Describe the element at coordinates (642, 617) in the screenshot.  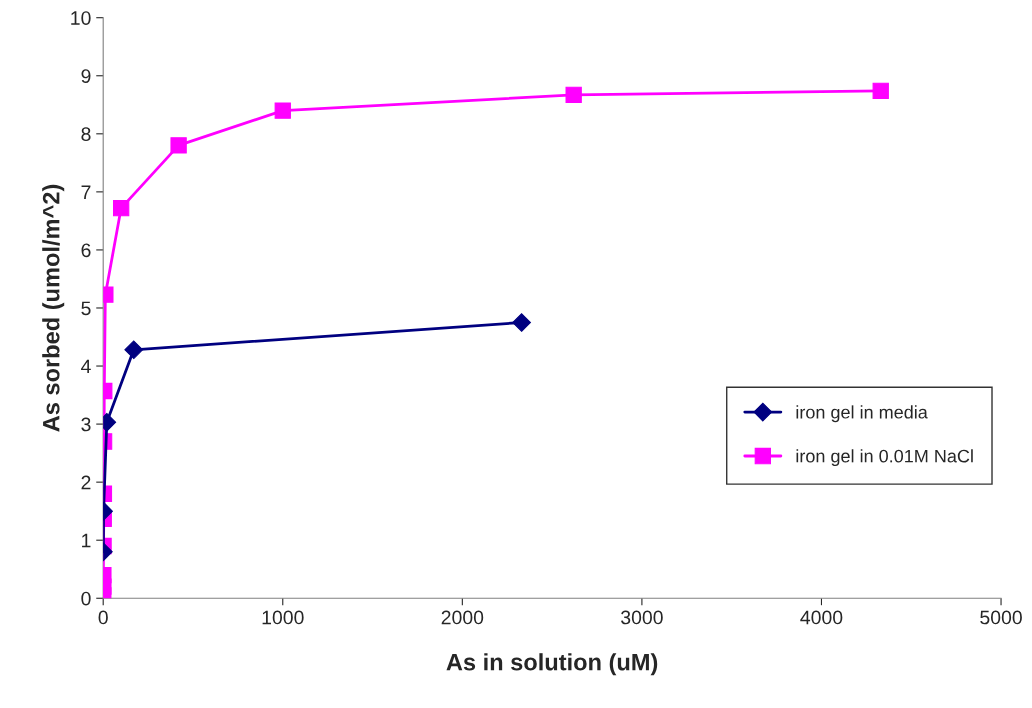
I see `x-tick-label: 3000` at that location.